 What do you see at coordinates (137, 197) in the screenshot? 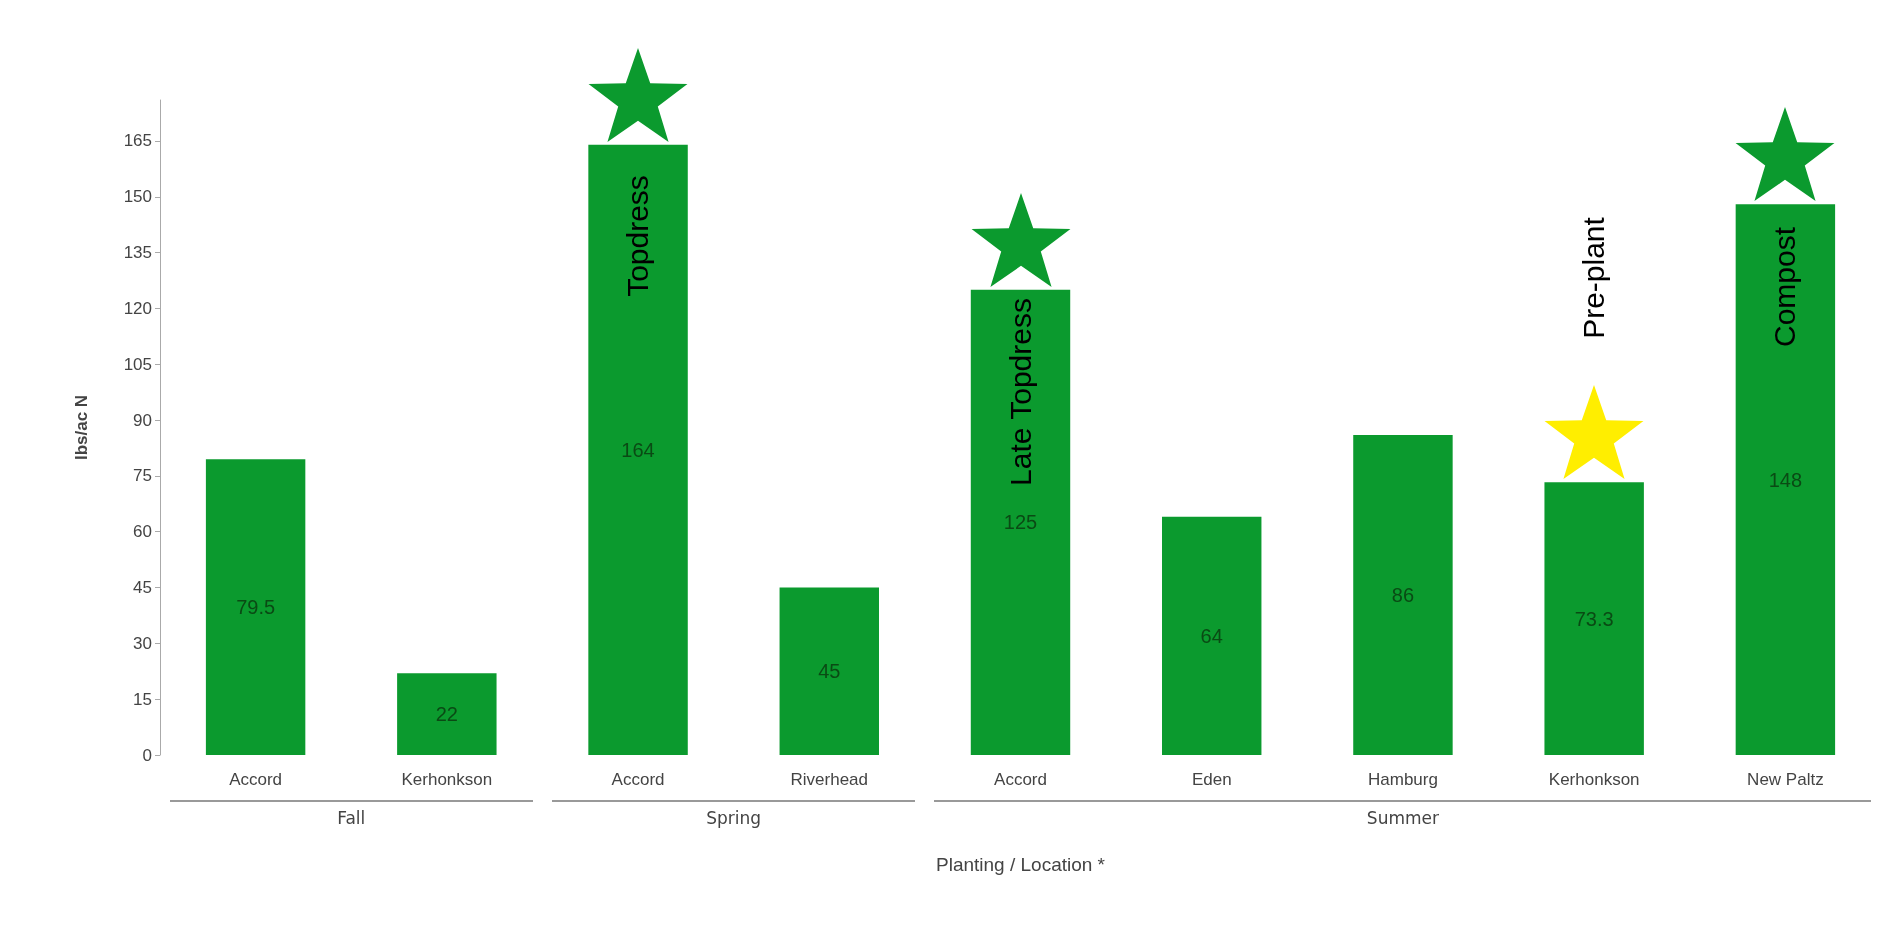
I see `y-tick-label: 150` at bounding box center [137, 197].